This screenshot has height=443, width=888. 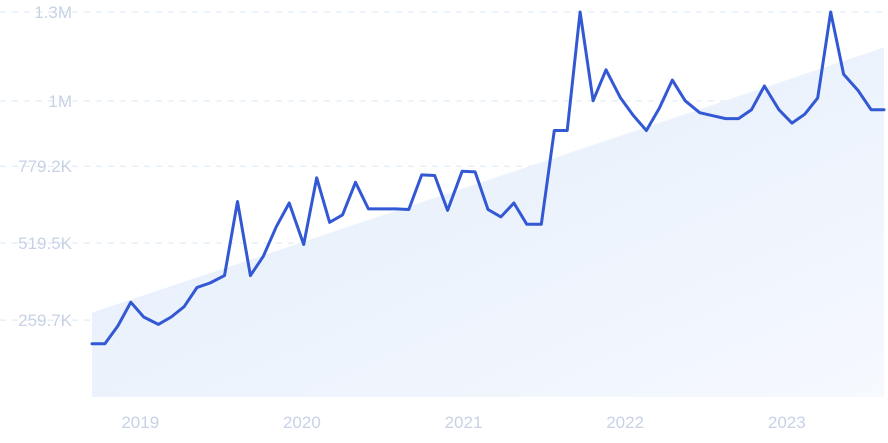 What do you see at coordinates (302, 422) in the screenshot?
I see `x-tick-label: 2020` at bounding box center [302, 422].